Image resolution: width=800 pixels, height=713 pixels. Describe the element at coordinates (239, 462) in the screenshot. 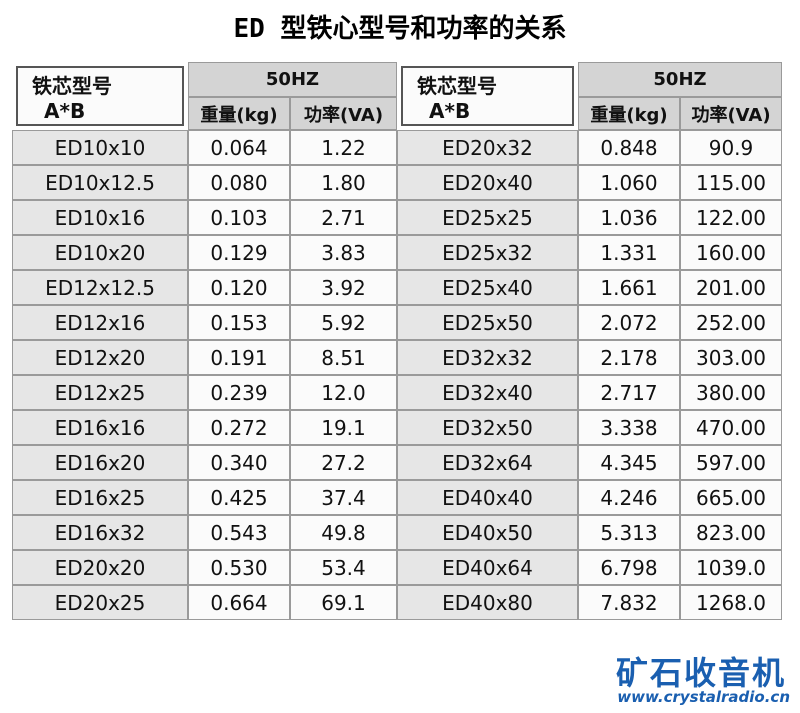

I see `weight-cell: 0.340` at that location.